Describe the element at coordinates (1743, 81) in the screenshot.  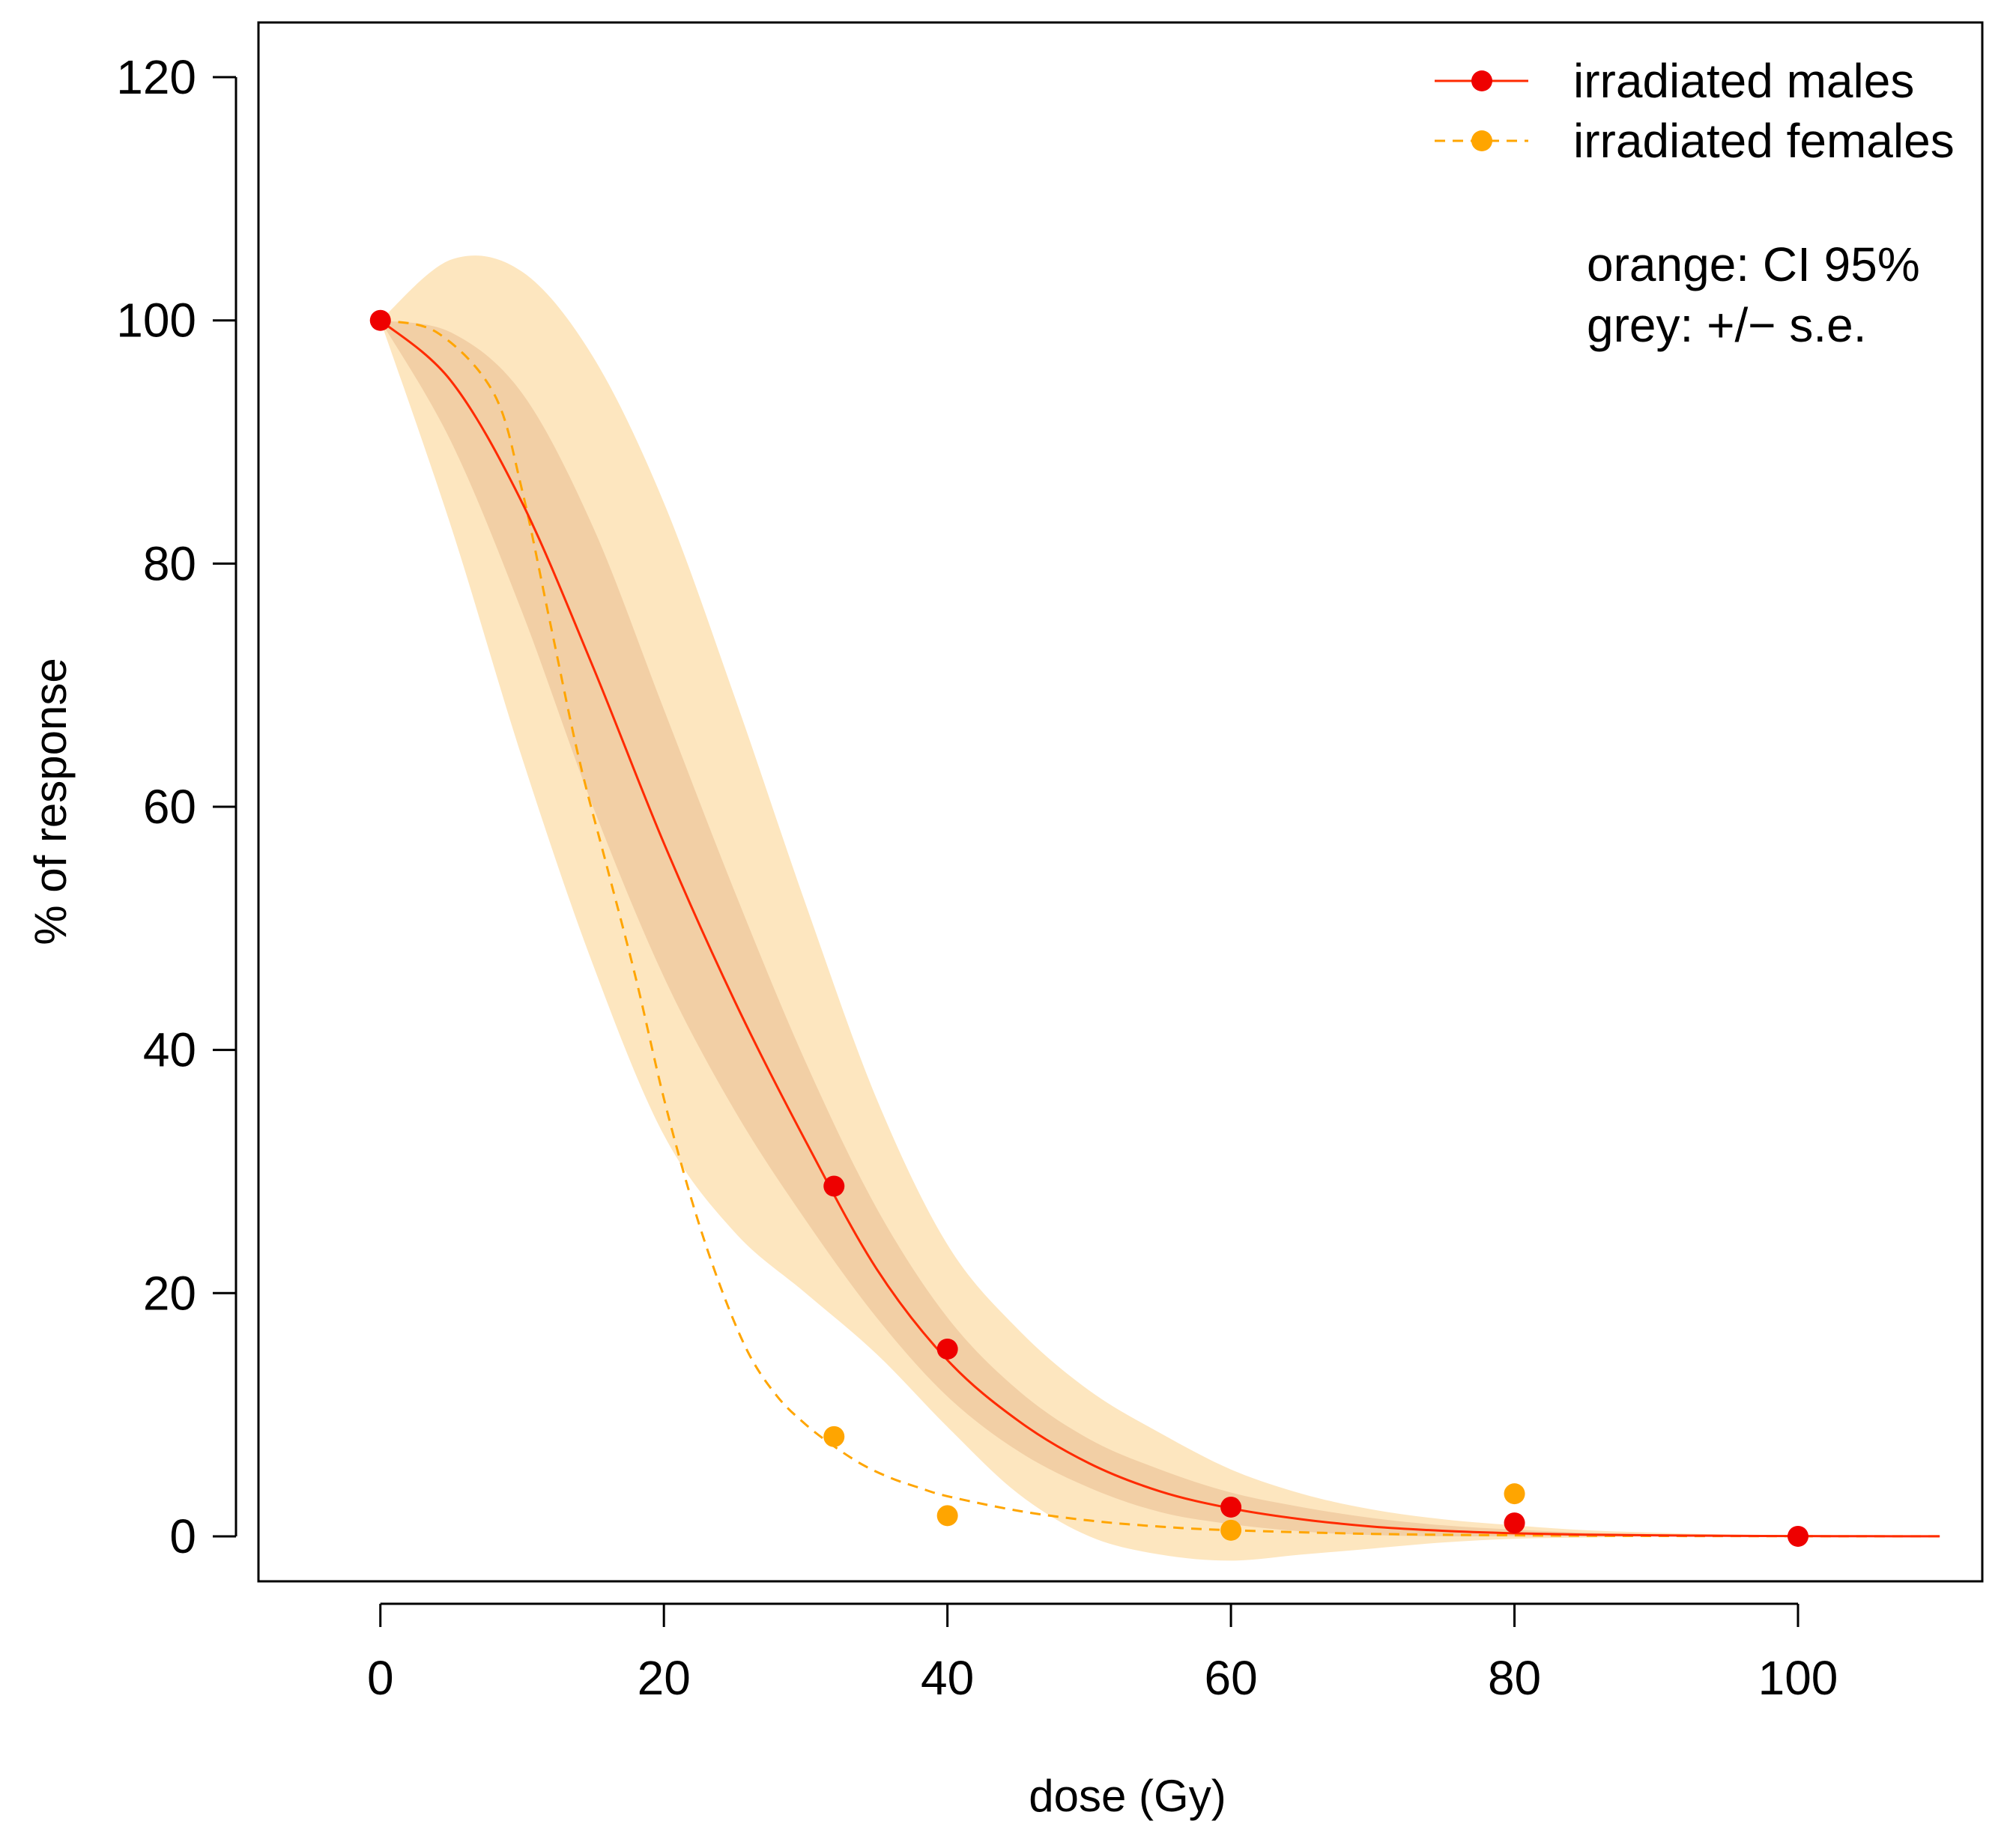
I see `legend-males-label: irradiated males` at that location.